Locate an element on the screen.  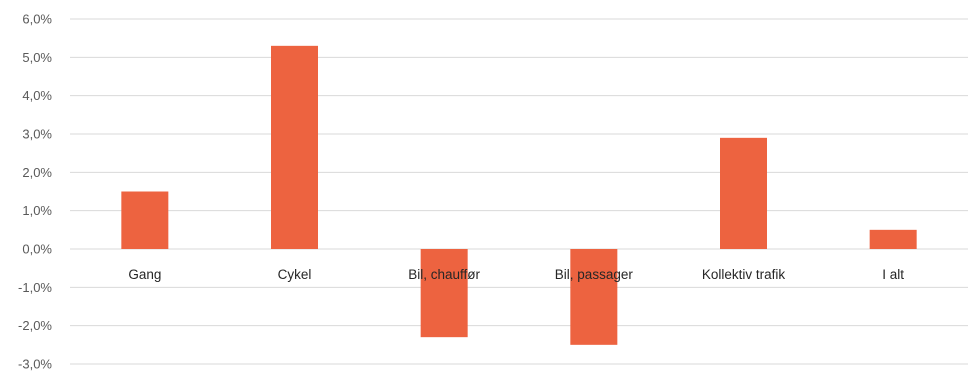
y-tick-label: 2,0% is located at coordinates (37, 172).